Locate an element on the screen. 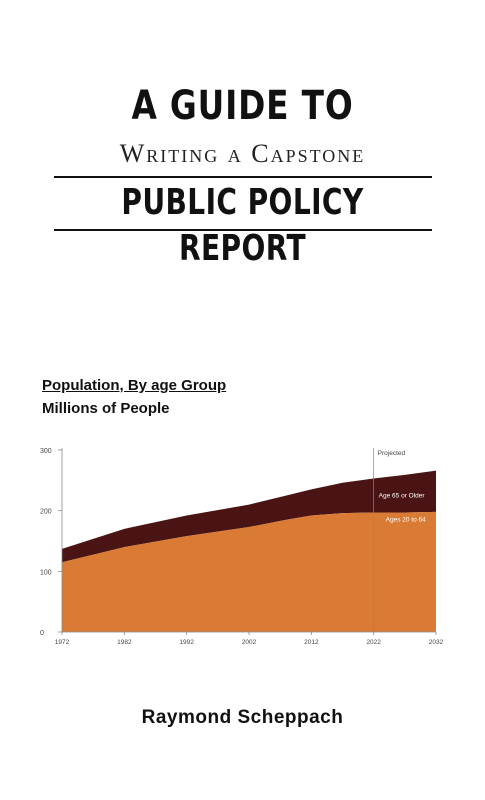  x-tick-label: 2012 is located at coordinates (311, 642).